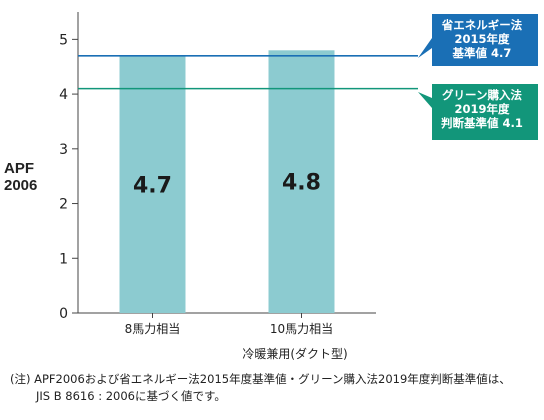 Image resolution: width=544 pixels, height=420 pixels. I want to click on y-axis-label-line-1: APF, so click(19, 168).